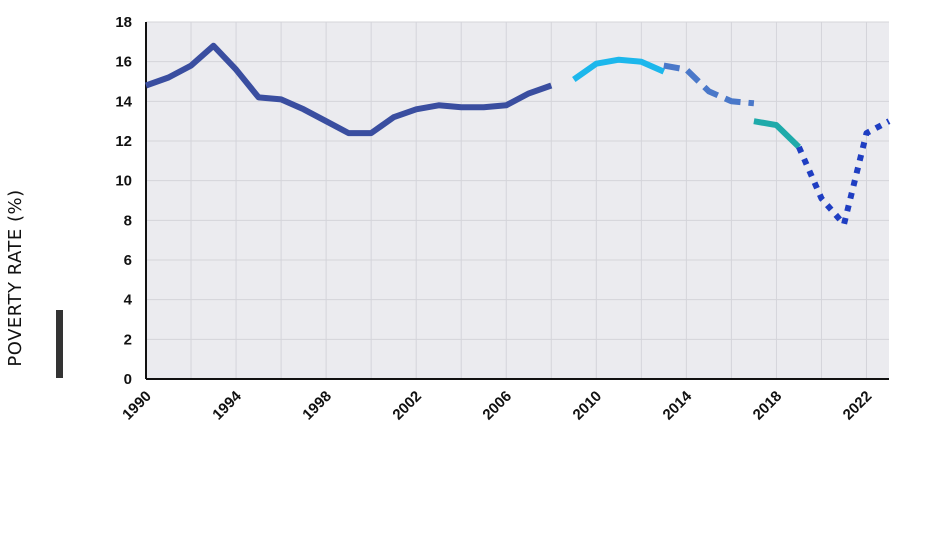  I want to click on y-tick-label: 0, so click(128, 379).